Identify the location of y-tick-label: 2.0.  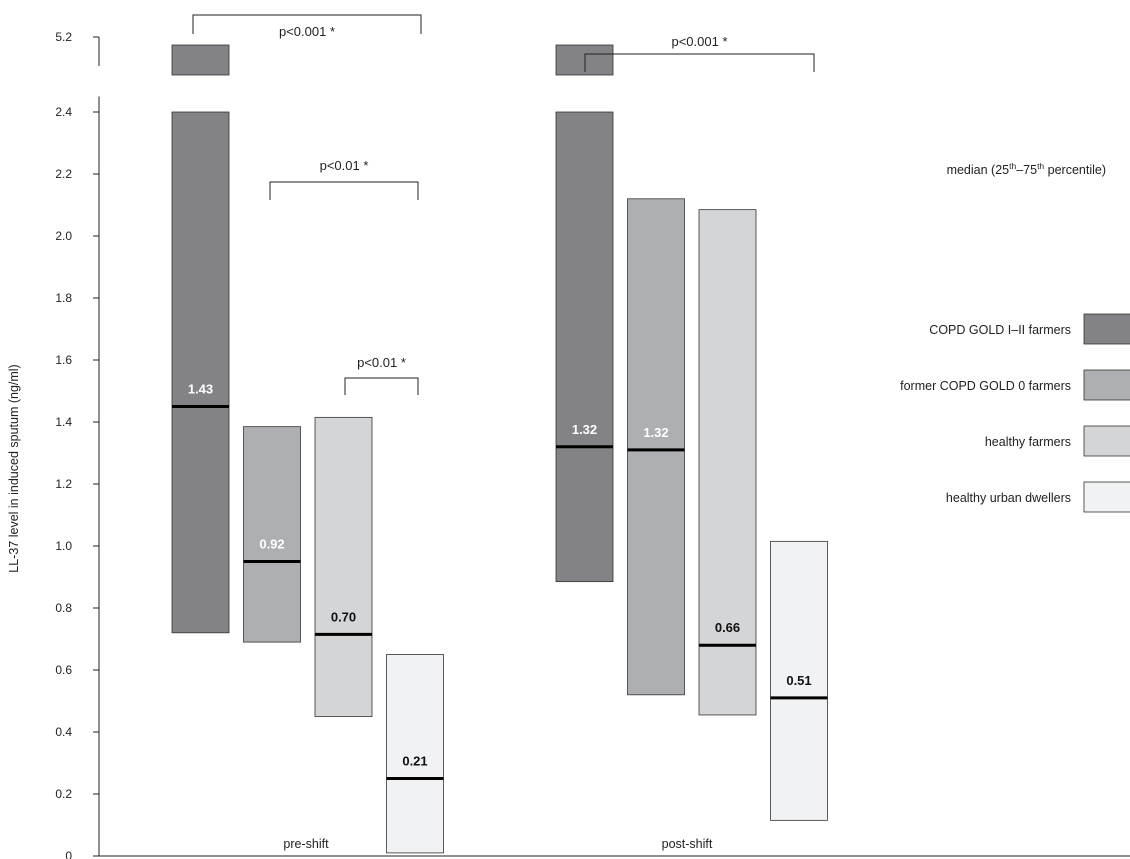
(63, 236).